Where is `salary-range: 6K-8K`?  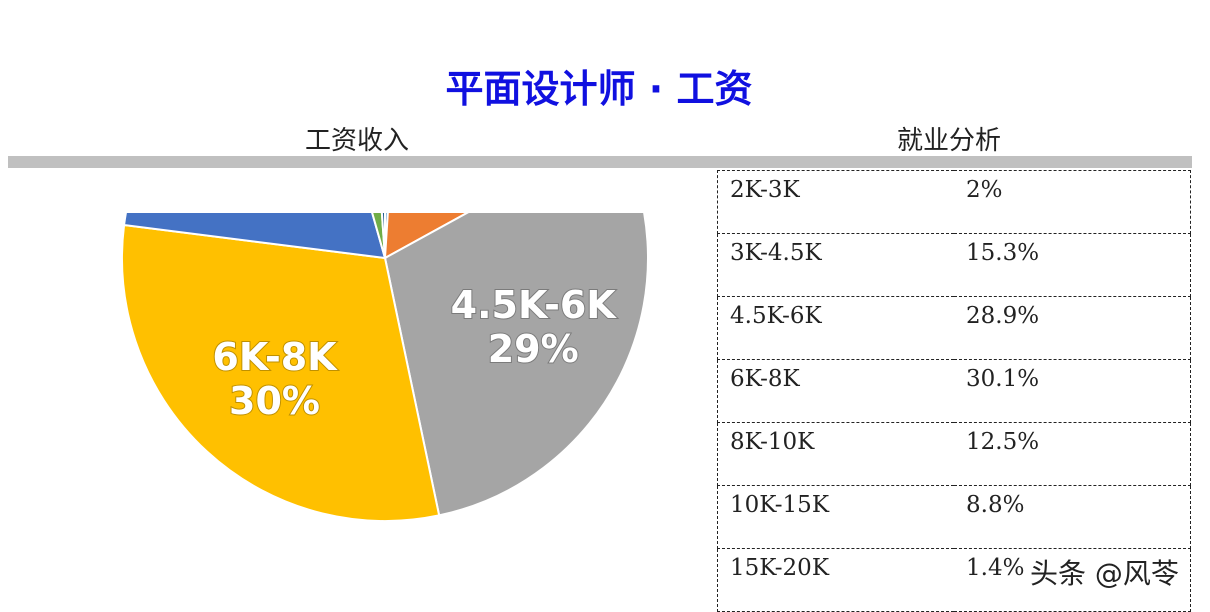 salary-range: 6K-8K is located at coordinates (835, 391).